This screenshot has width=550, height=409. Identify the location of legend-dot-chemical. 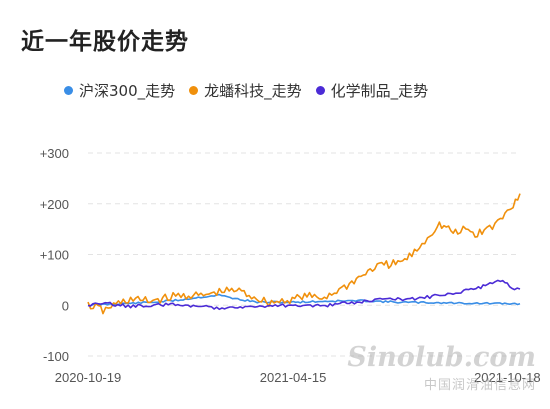
(320, 90).